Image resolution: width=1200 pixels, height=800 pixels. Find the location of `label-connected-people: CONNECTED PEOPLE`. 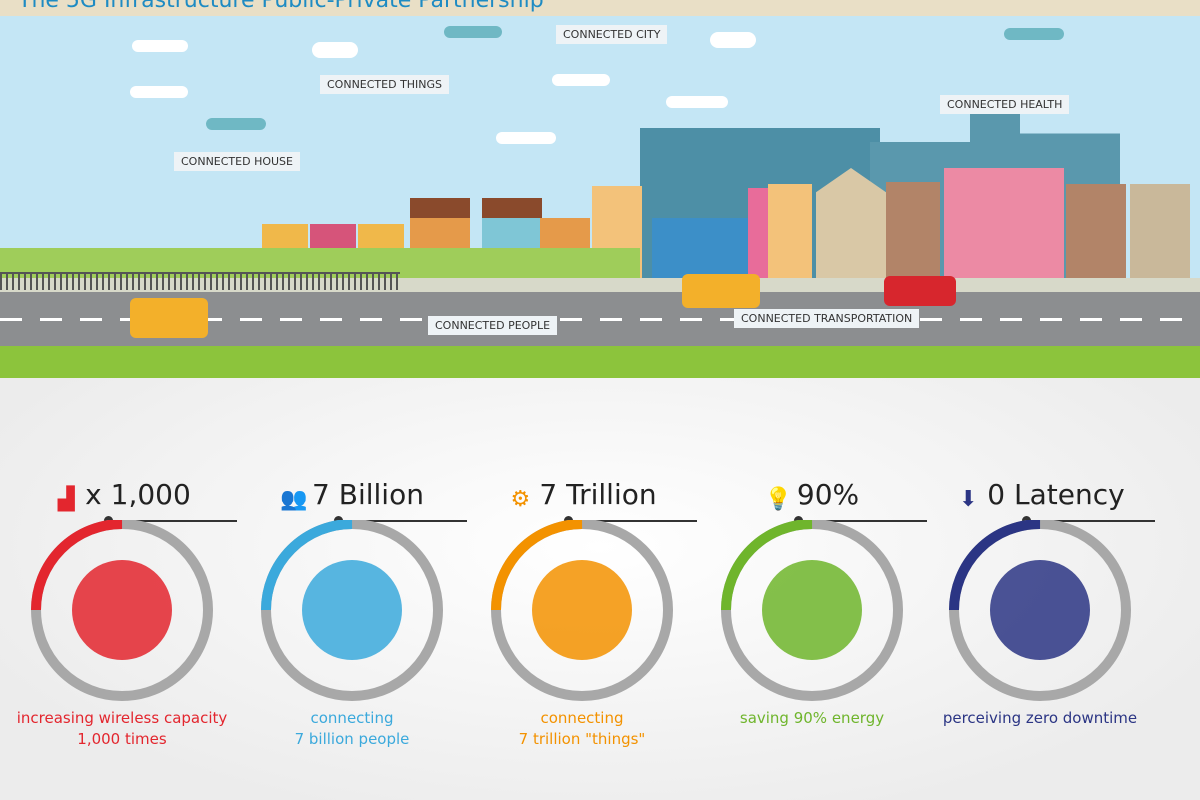

label-connected-people: CONNECTED PEOPLE is located at coordinates (493, 325).